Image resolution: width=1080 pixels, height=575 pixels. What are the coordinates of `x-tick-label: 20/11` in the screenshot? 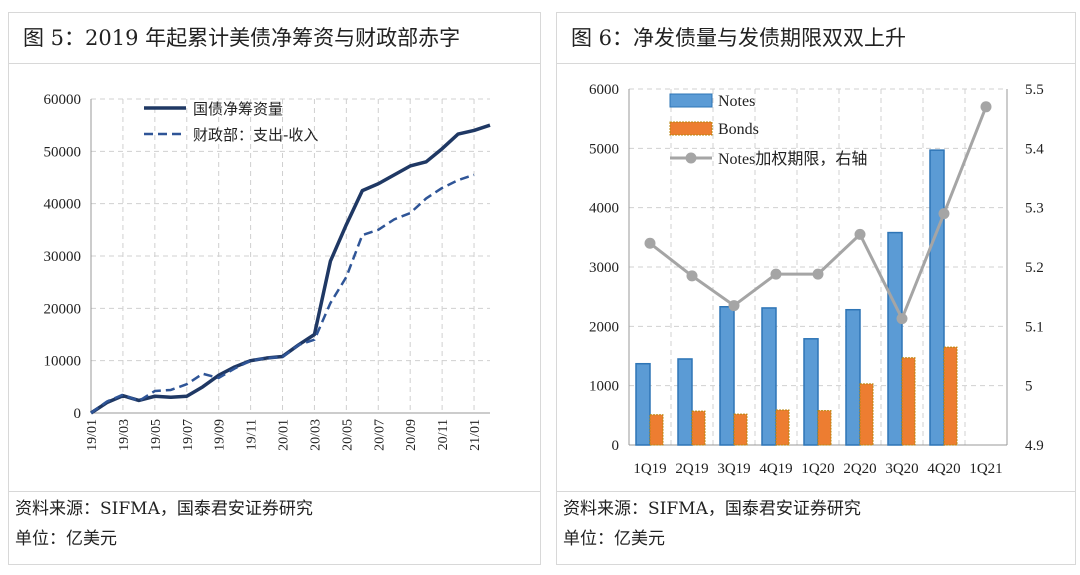 It's located at (443, 434).